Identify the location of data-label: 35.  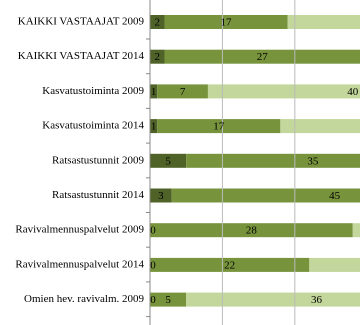
(313, 161).